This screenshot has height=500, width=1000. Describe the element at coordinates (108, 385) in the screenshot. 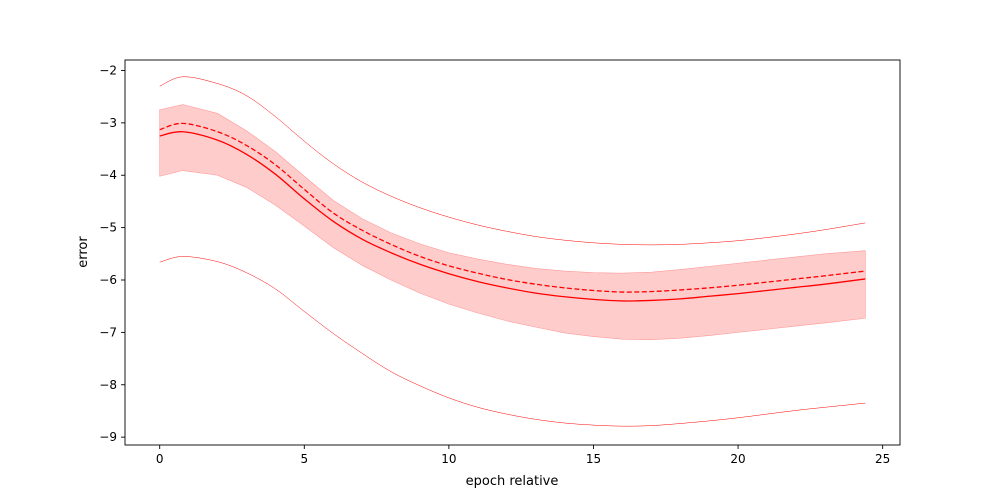

I see `y-tick-label: −8` at that location.